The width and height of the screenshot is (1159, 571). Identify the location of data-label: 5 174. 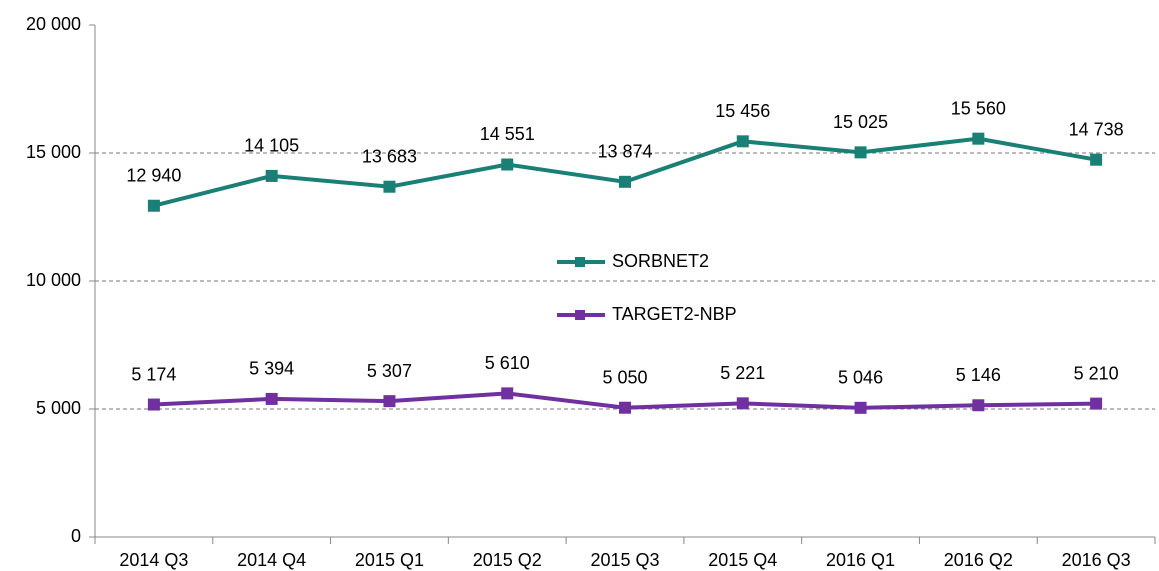
(153, 374).